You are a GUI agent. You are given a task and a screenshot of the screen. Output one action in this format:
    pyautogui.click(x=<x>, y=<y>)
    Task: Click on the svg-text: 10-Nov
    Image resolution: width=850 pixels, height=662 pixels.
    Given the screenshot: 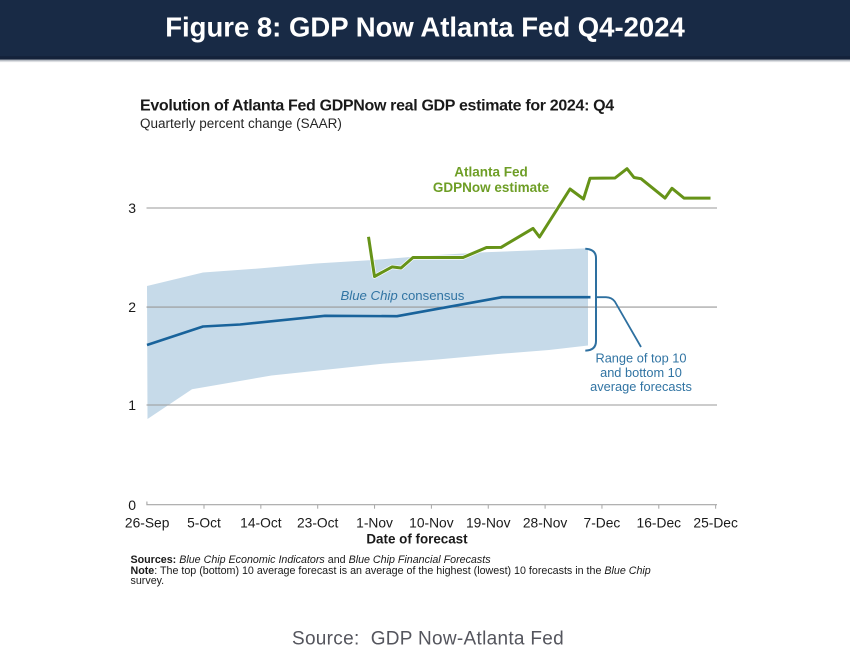 What is the action you would take?
    pyautogui.click(x=431, y=522)
    